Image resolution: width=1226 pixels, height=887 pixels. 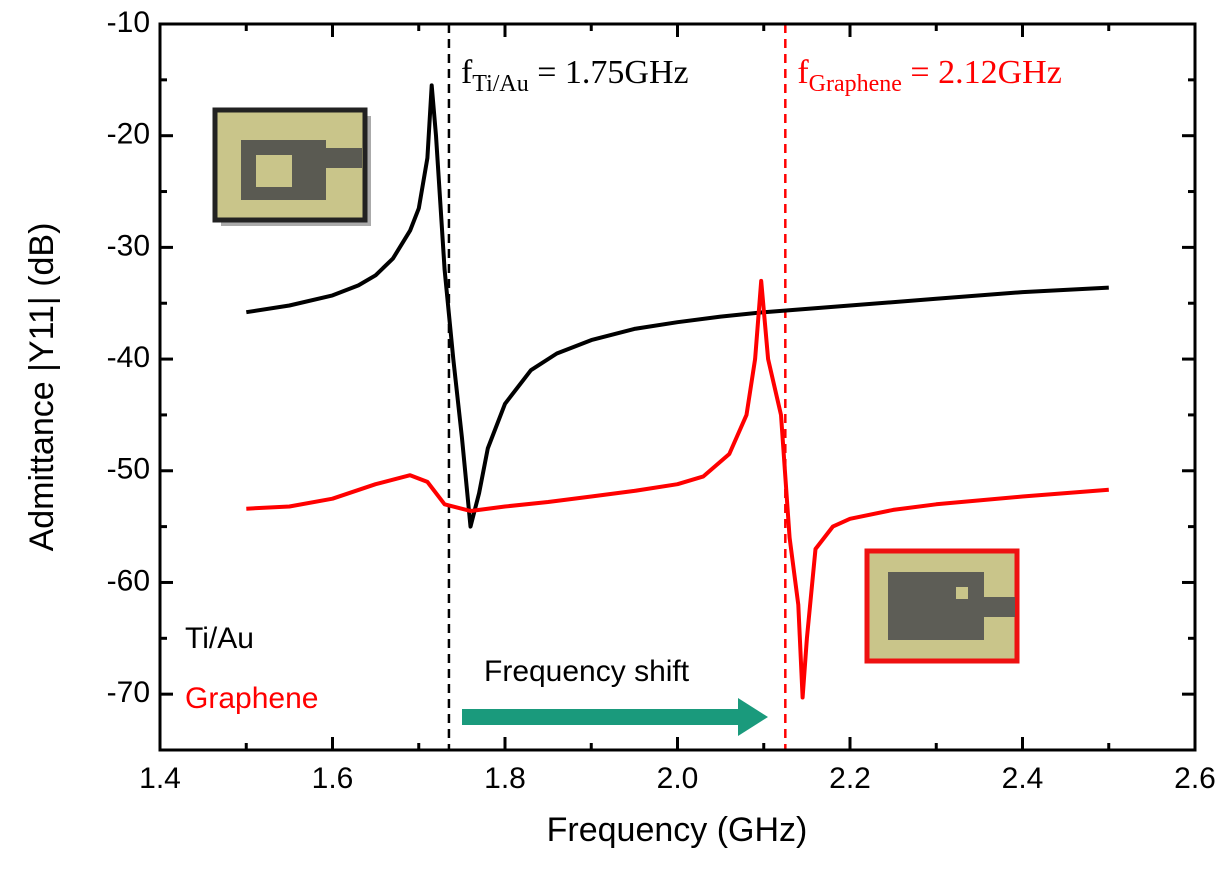 I want to click on y-tick-label: -30, so click(x=128, y=245).